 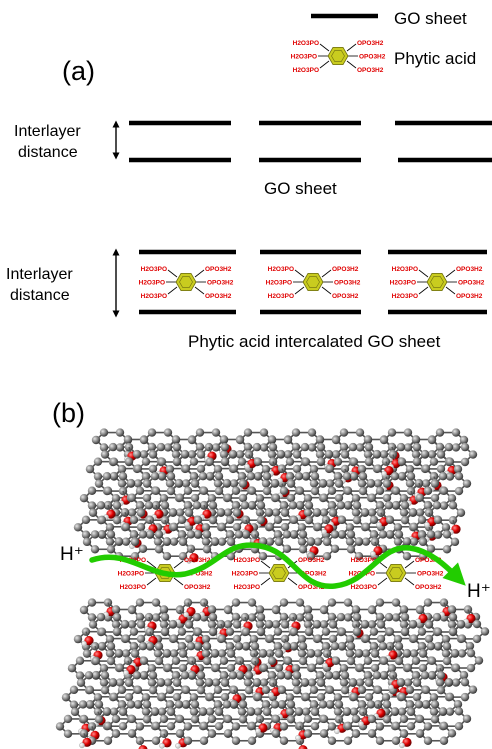 What do you see at coordinates (338, 57) in the screenshot?
I see `legend-phytic-molecule` at bounding box center [338, 57].